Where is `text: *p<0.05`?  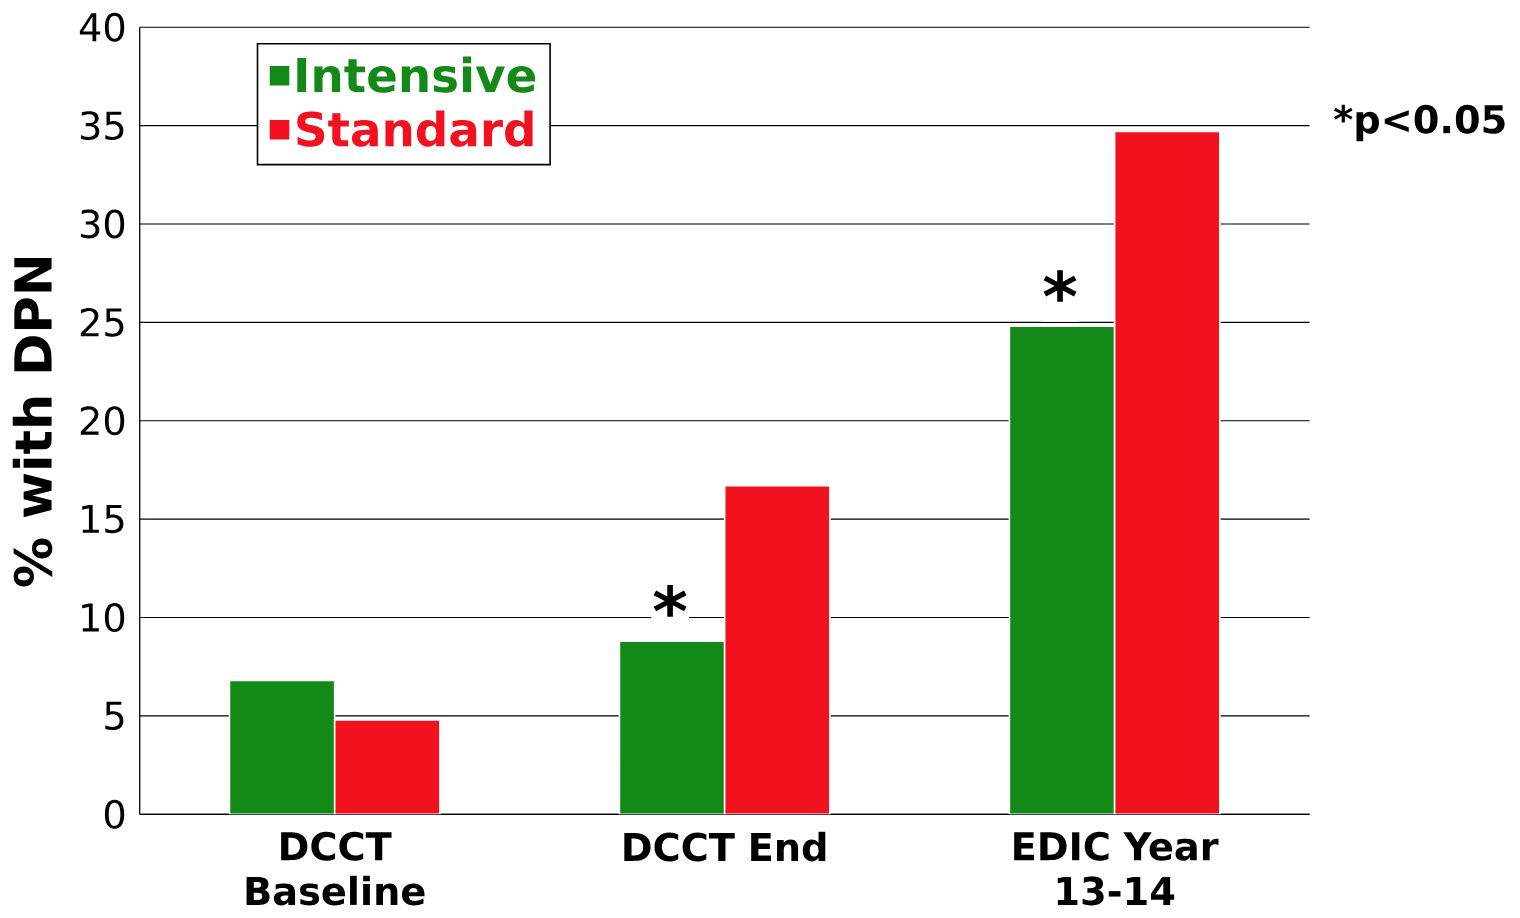
text: *p<0.05 is located at coordinates (1419, 123).